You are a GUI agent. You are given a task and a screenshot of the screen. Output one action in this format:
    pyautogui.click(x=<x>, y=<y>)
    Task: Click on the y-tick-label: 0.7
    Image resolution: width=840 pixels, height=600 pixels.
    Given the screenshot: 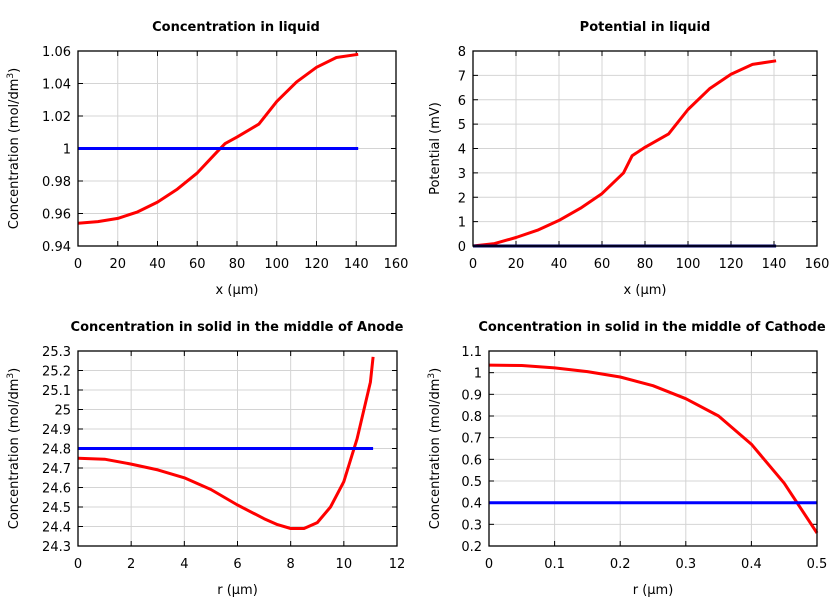 What is the action you would take?
    pyautogui.click(x=471, y=439)
    